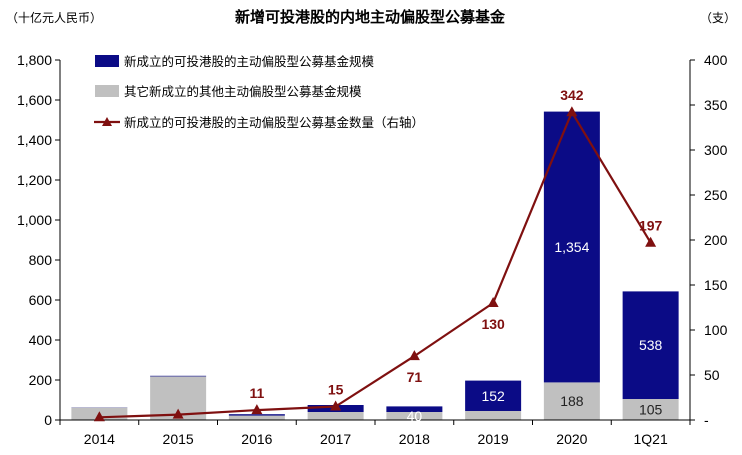 The image size is (742, 455). I want to click on legend-label-top-bar: 新成立的可投港股的主动偏股型公募基金规模, so click(249, 61).